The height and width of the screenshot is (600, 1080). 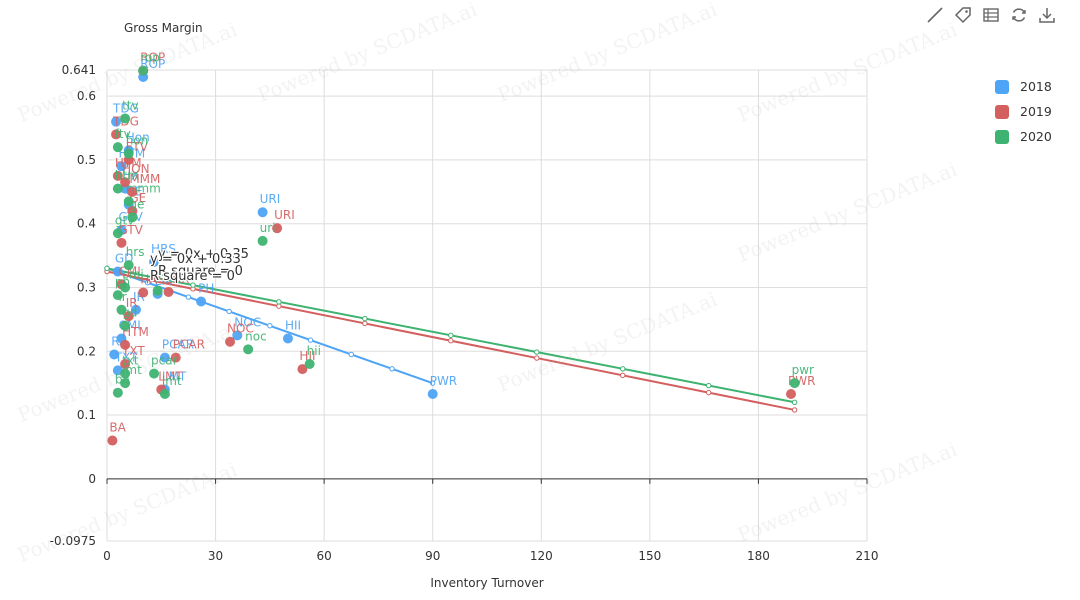 What do you see at coordinates (195, 259) in the screenshot?
I see `trendline-equation-label: y = 0x + 0.33` at bounding box center [195, 259].